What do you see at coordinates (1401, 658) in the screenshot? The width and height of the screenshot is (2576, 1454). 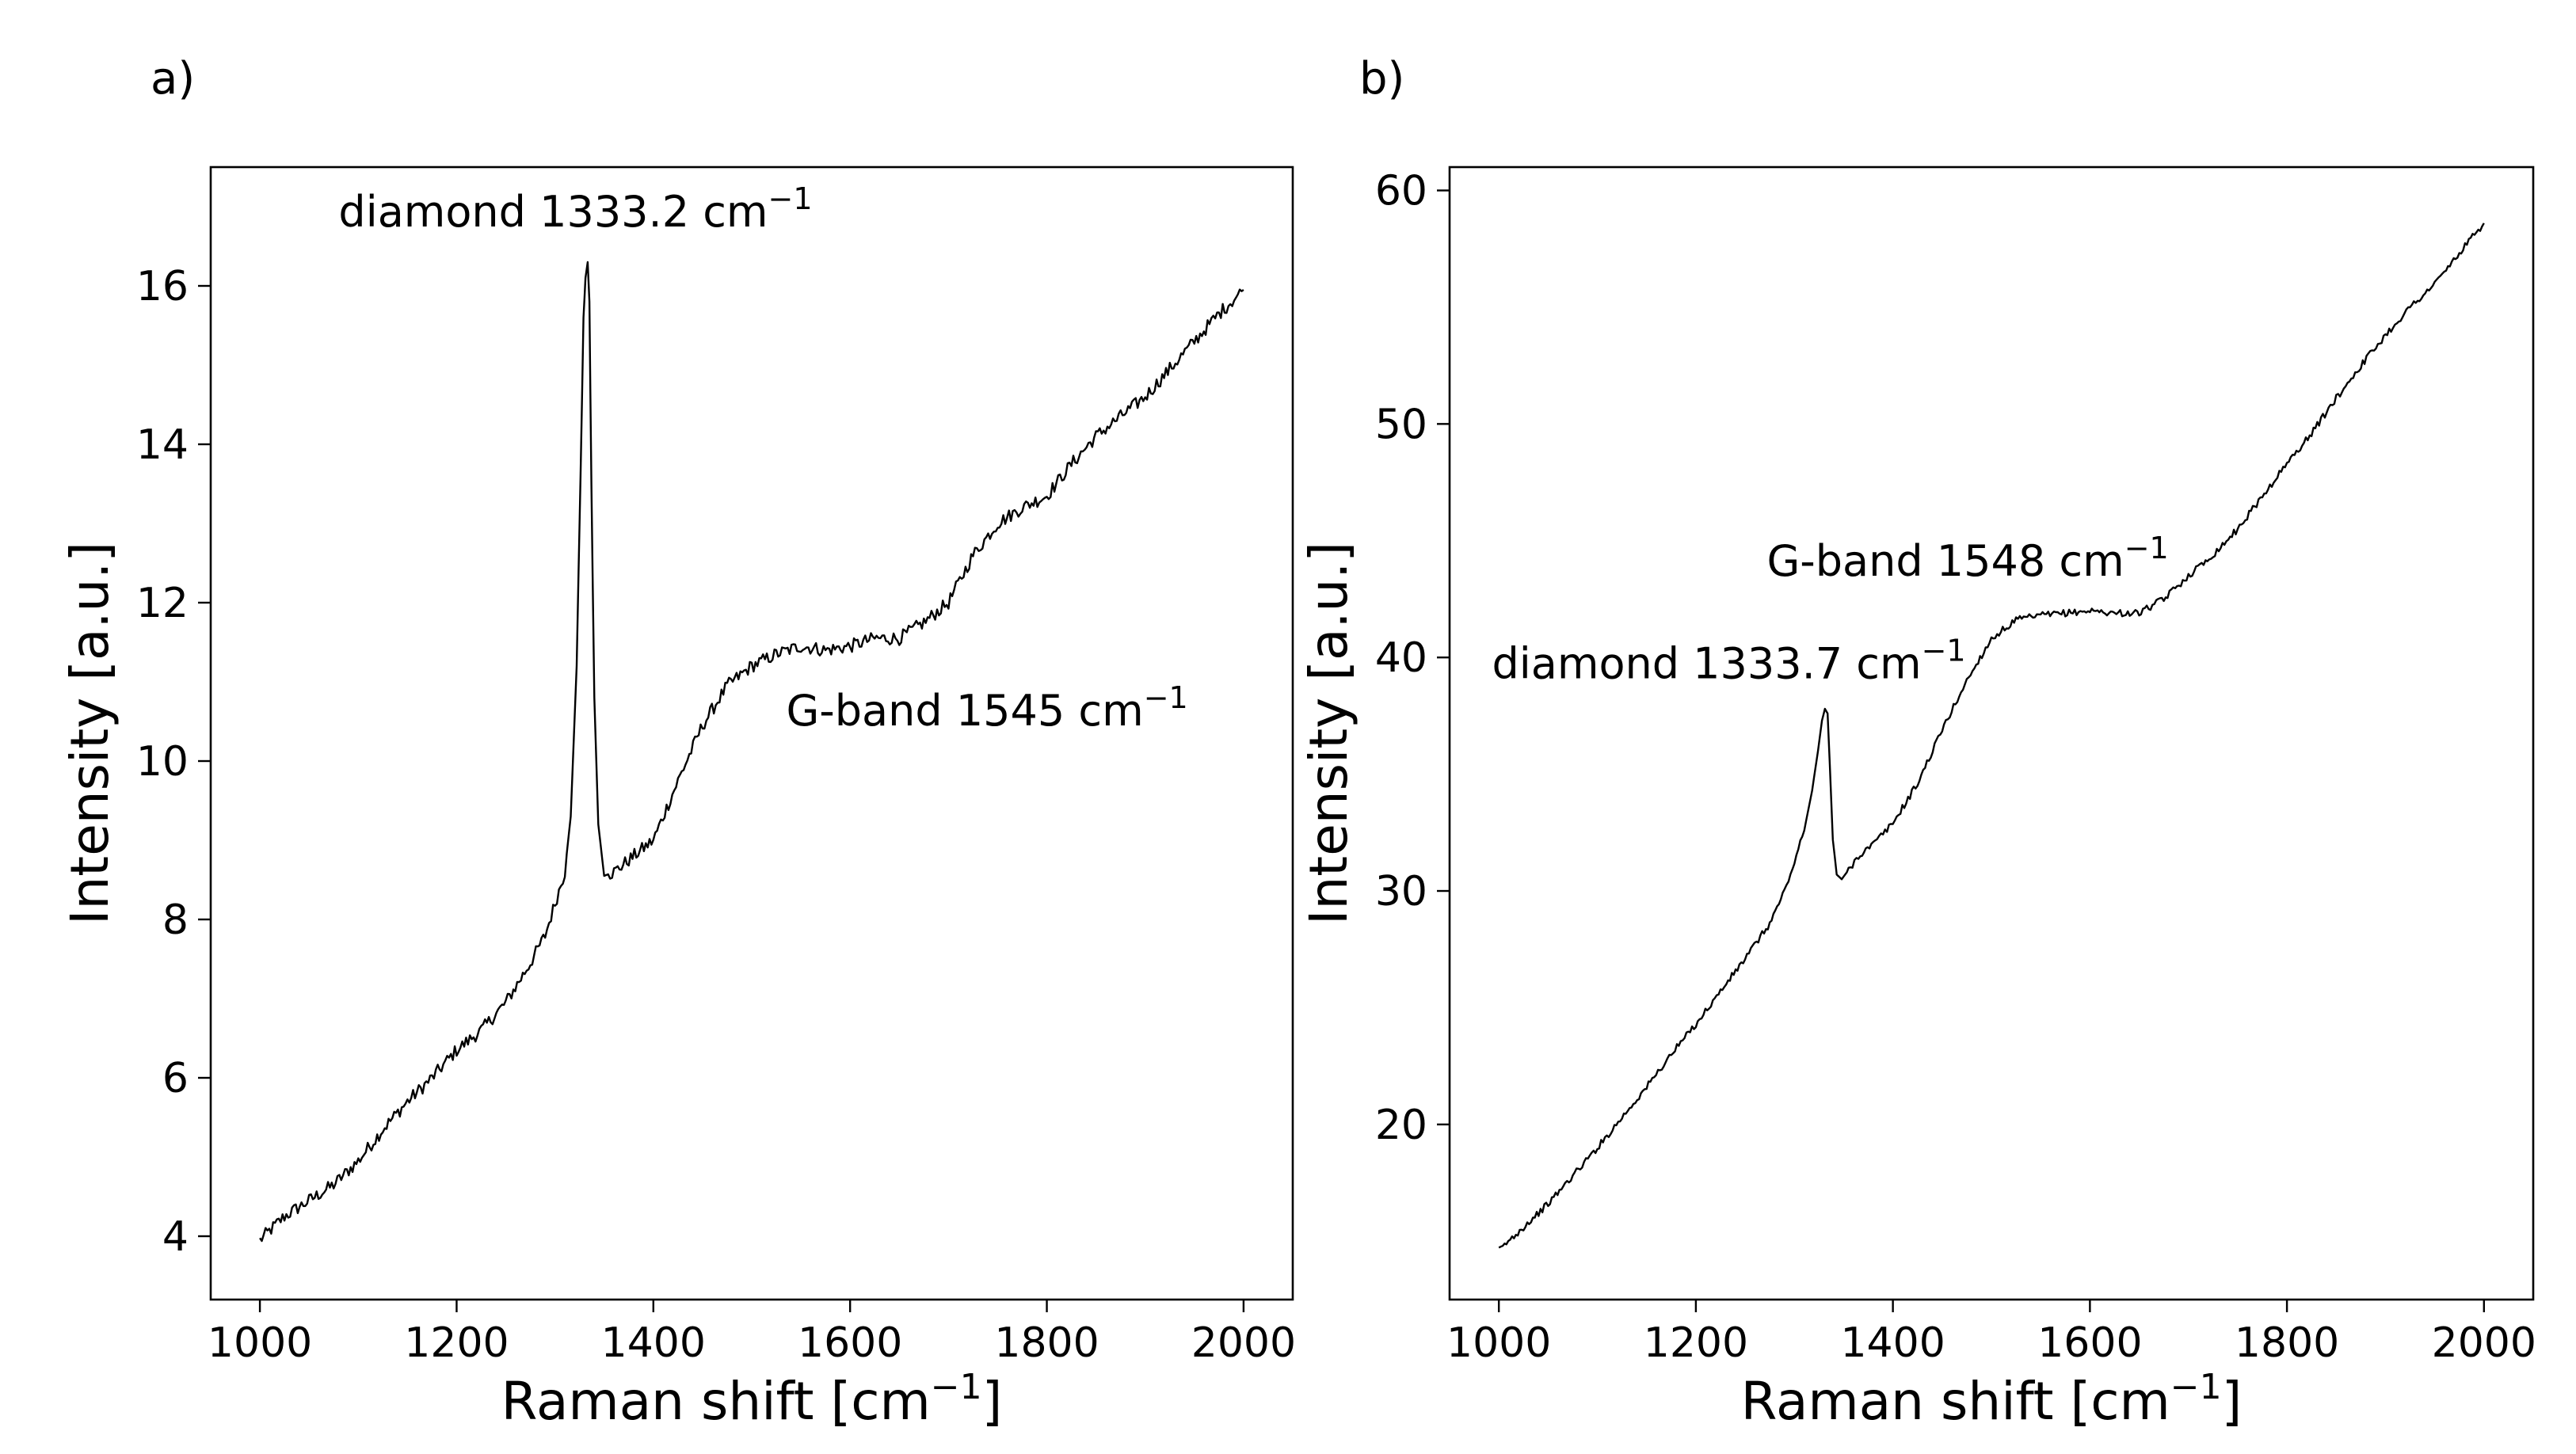 I see `y-tick-label: 40` at bounding box center [1401, 658].